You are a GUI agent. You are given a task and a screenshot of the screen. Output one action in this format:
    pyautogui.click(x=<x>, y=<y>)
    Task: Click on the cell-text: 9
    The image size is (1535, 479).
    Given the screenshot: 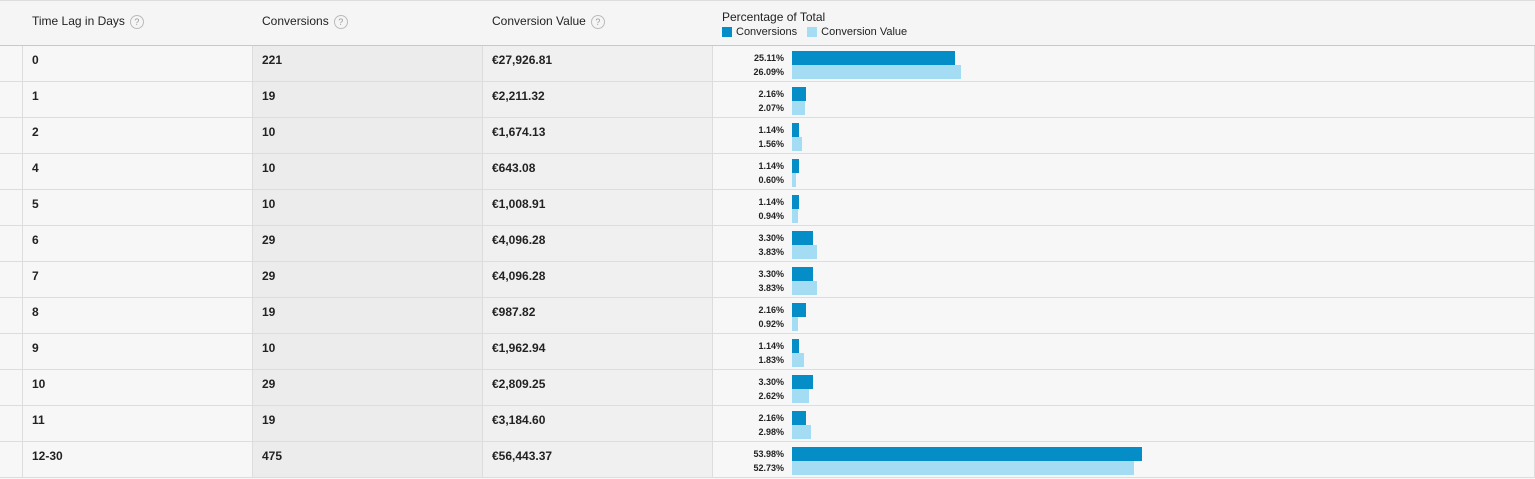 What is the action you would take?
    pyautogui.click(x=35, y=348)
    